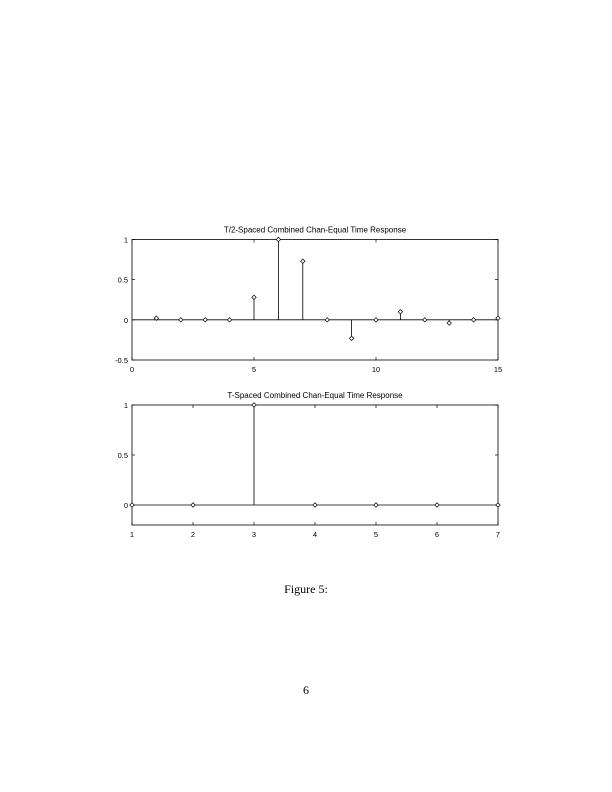 The width and height of the screenshot is (612, 792). Describe the element at coordinates (306, 589) in the screenshot. I see `figure-caption: Figure 5:` at that location.